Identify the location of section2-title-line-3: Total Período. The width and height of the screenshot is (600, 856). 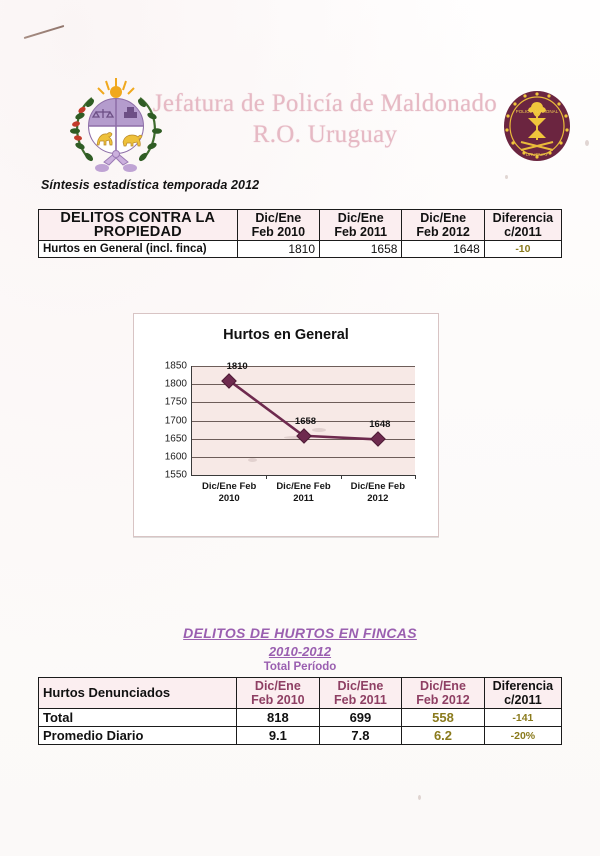
(300, 667).